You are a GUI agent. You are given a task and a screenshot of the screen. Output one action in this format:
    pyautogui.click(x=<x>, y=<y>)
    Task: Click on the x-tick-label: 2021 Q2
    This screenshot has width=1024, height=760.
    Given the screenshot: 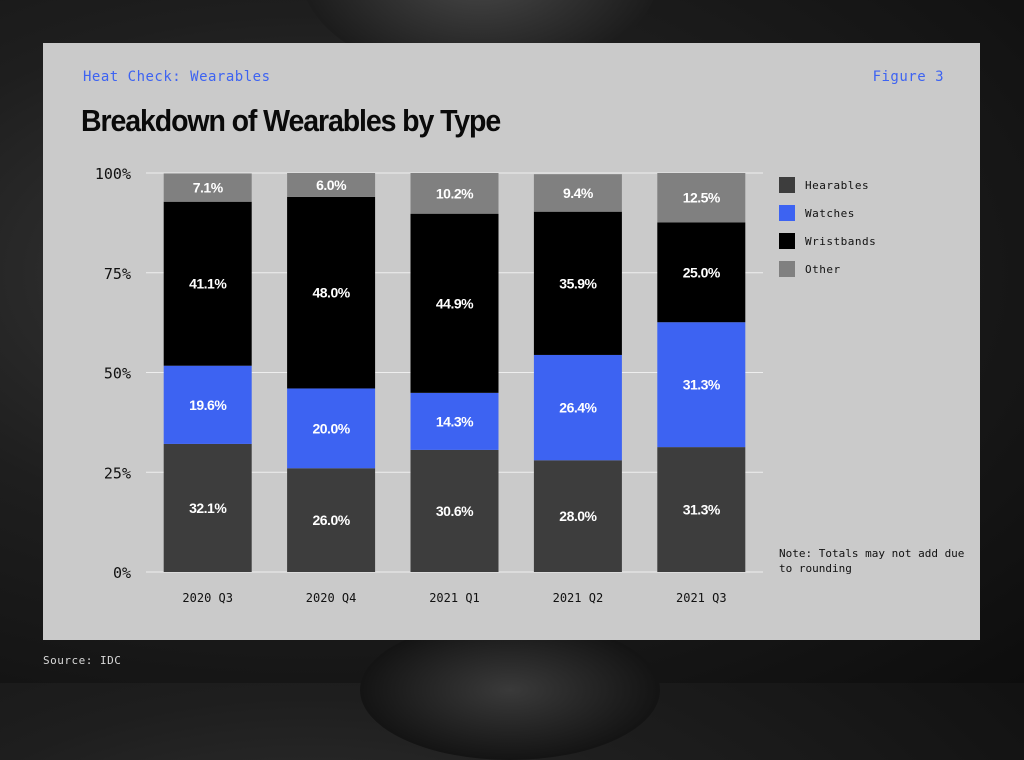 What is the action you would take?
    pyautogui.click(x=578, y=598)
    